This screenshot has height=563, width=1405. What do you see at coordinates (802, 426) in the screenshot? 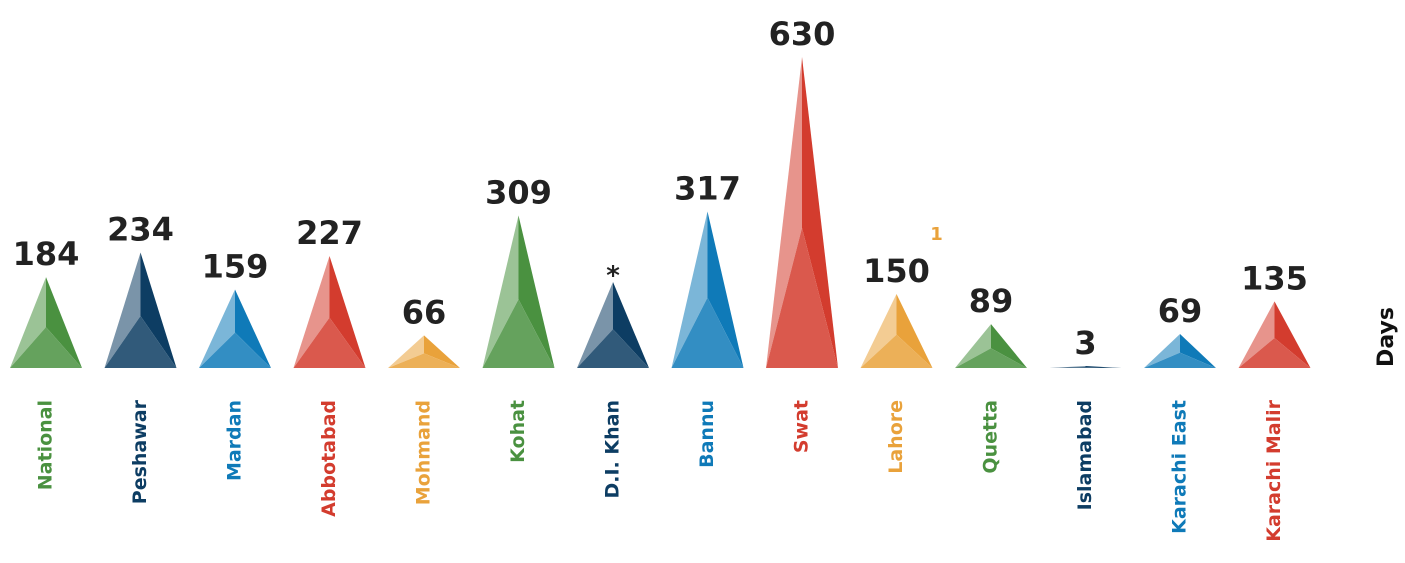
I see `category-label: Swat` at bounding box center [802, 426].